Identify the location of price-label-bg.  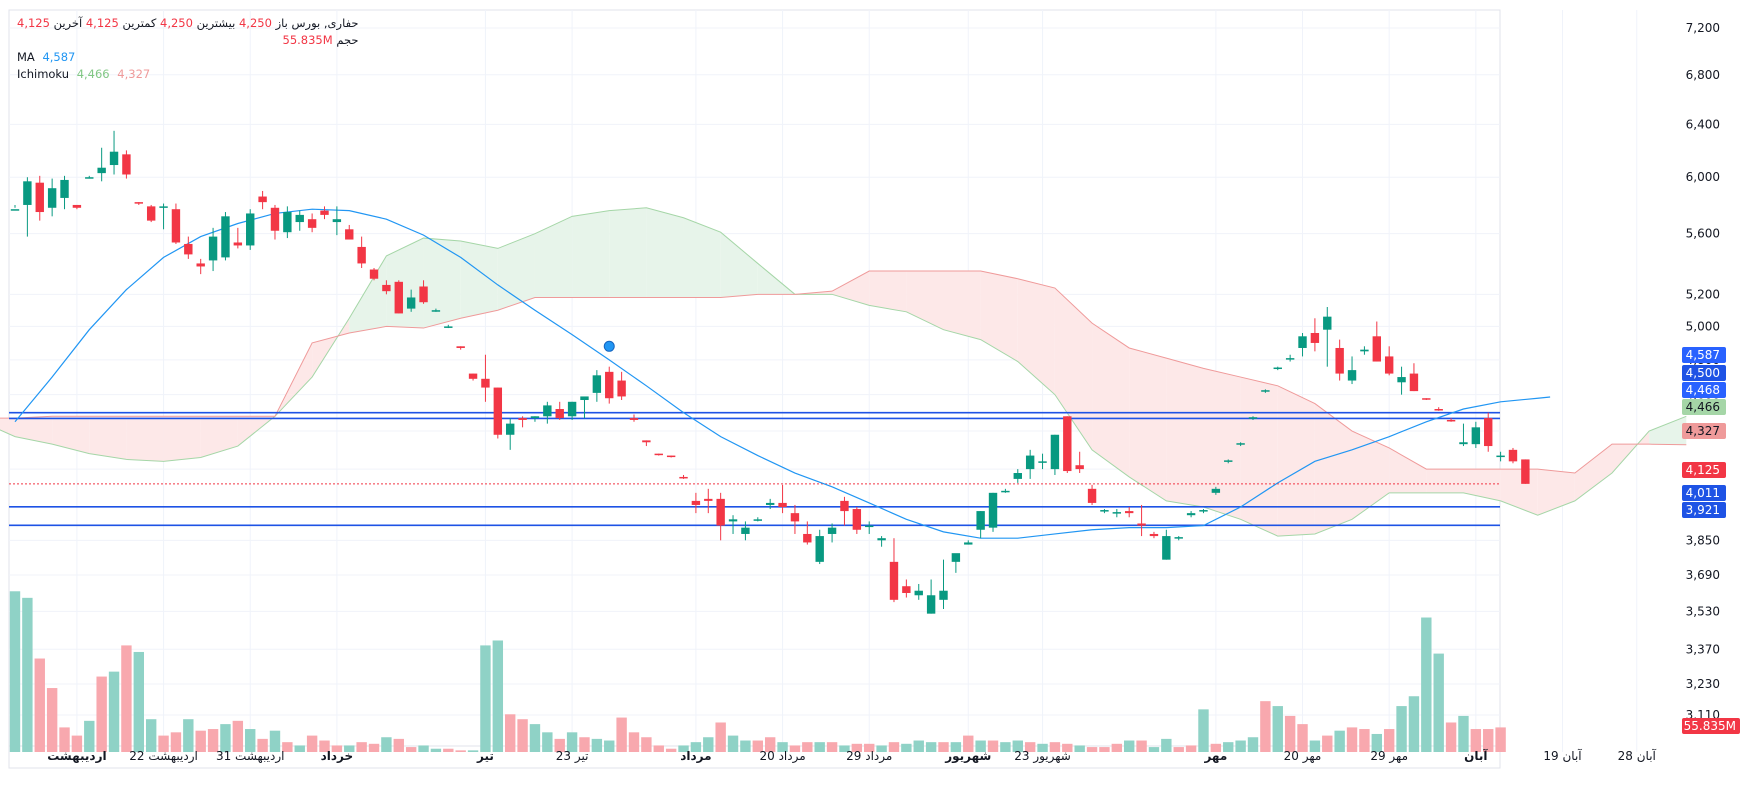
(1704, 407).